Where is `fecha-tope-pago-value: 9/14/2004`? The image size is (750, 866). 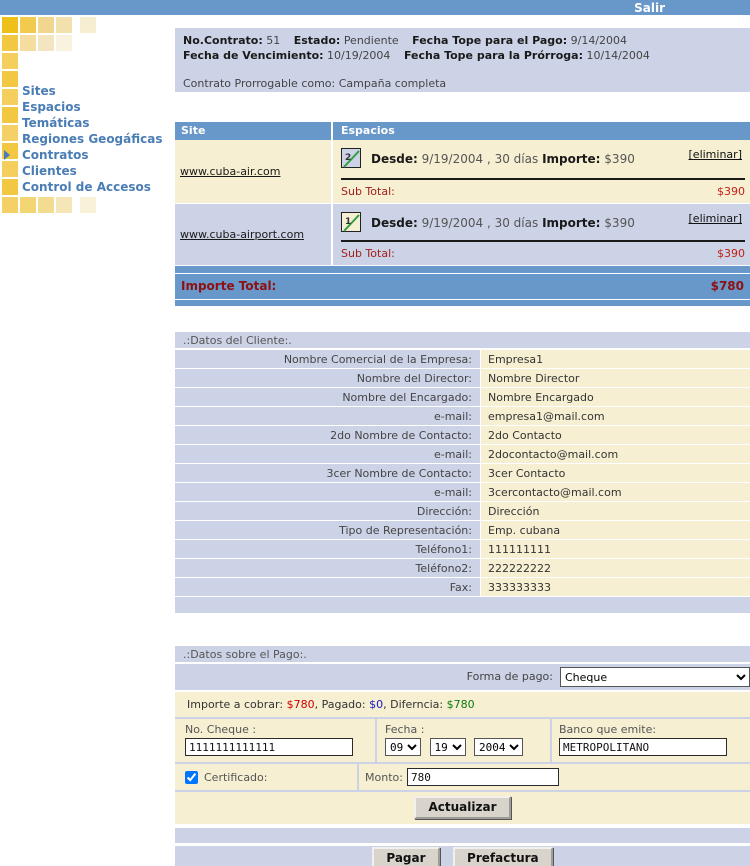 fecha-tope-pago-value: 9/14/2004 is located at coordinates (599, 40).